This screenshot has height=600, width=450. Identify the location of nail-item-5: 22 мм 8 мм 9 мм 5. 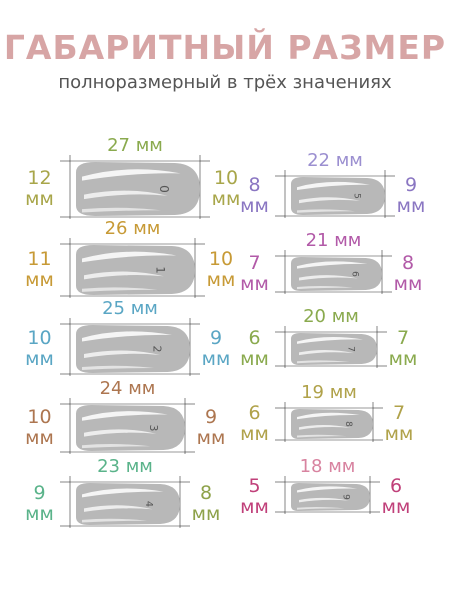
(335, 187).